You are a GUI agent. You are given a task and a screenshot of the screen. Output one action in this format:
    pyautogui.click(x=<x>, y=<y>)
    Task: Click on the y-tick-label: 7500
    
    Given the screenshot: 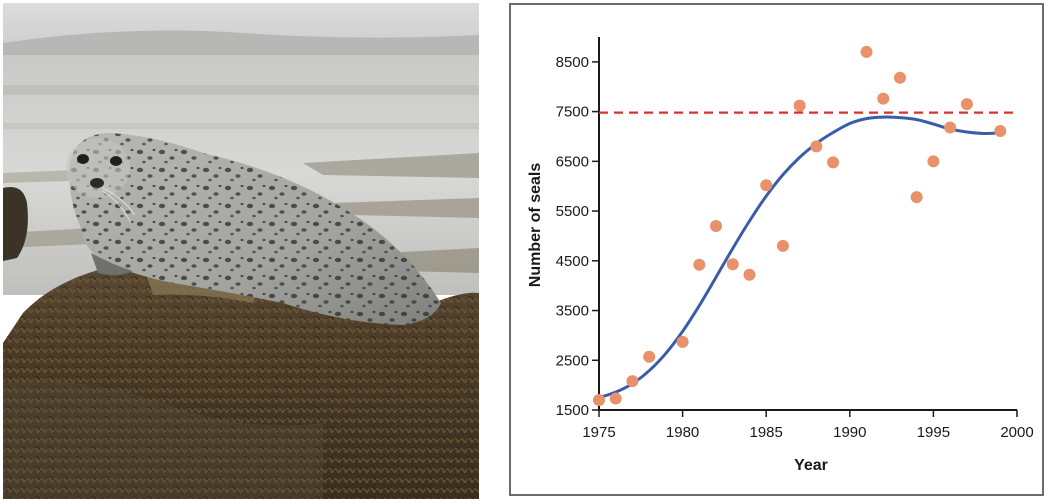 What is the action you would take?
    pyautogui.click(x=572, y=112)
    